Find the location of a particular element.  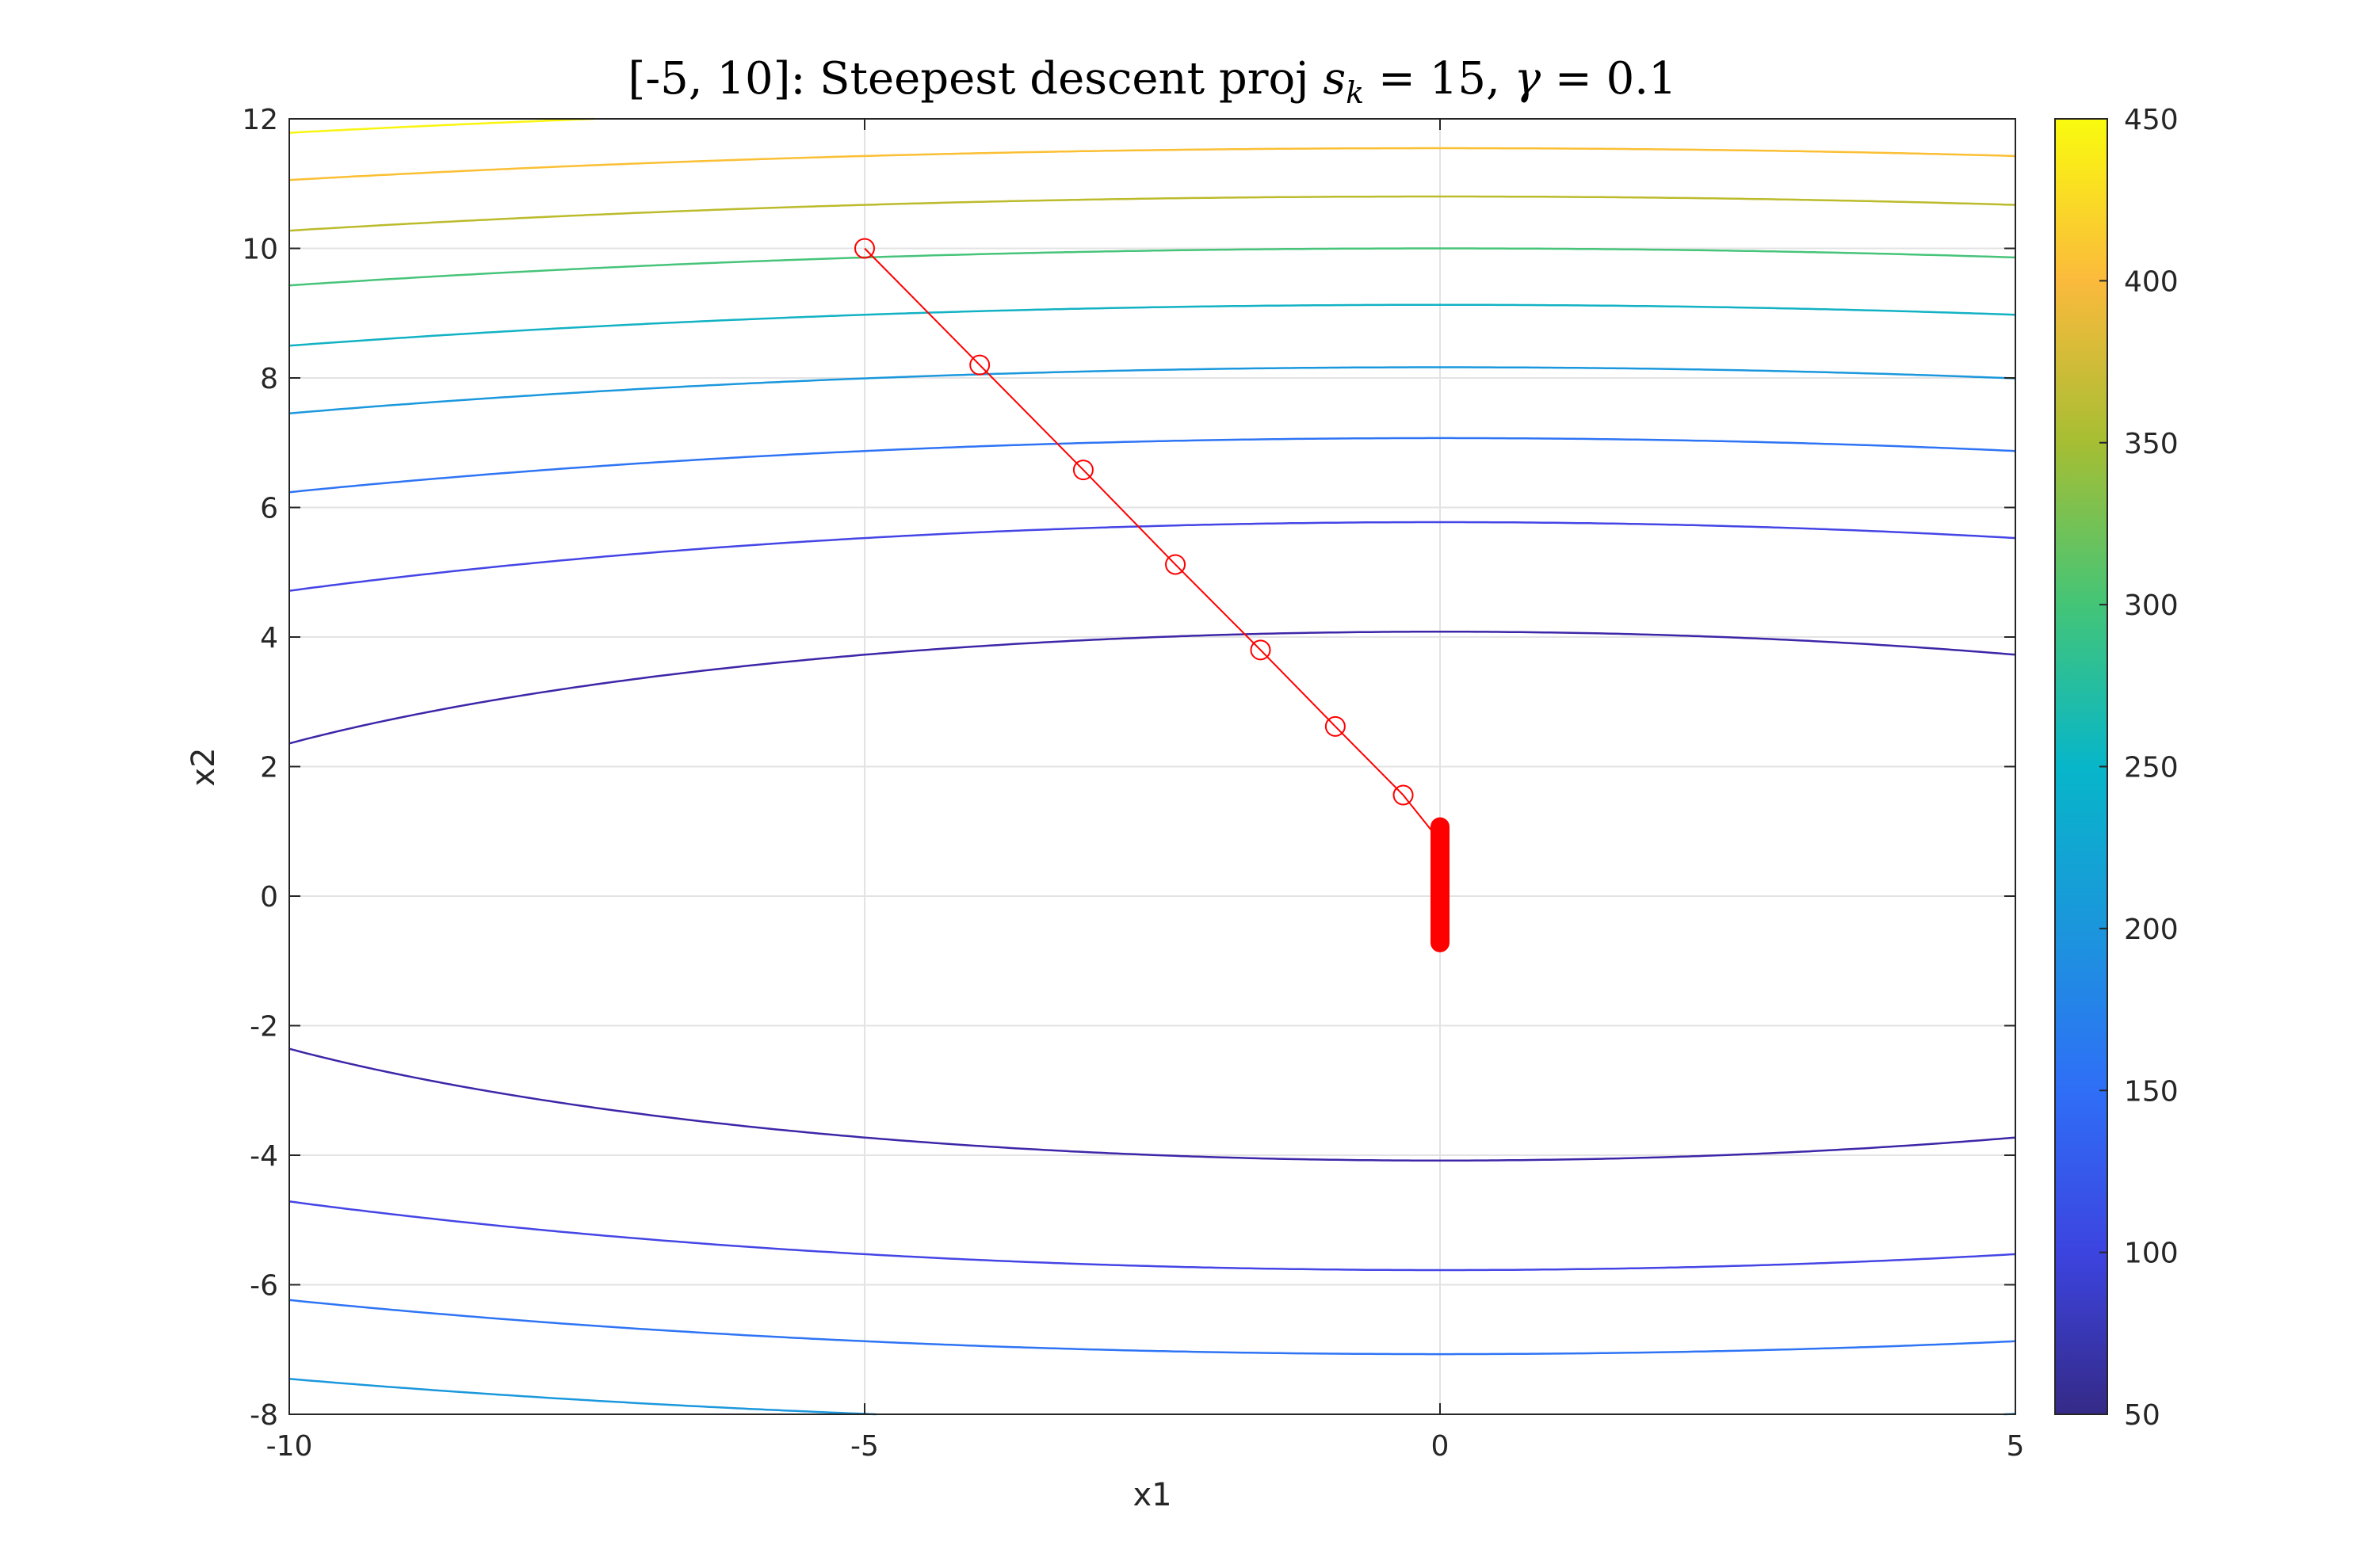

x-tick-label: 0 is located at coordinates (1441, 1446).